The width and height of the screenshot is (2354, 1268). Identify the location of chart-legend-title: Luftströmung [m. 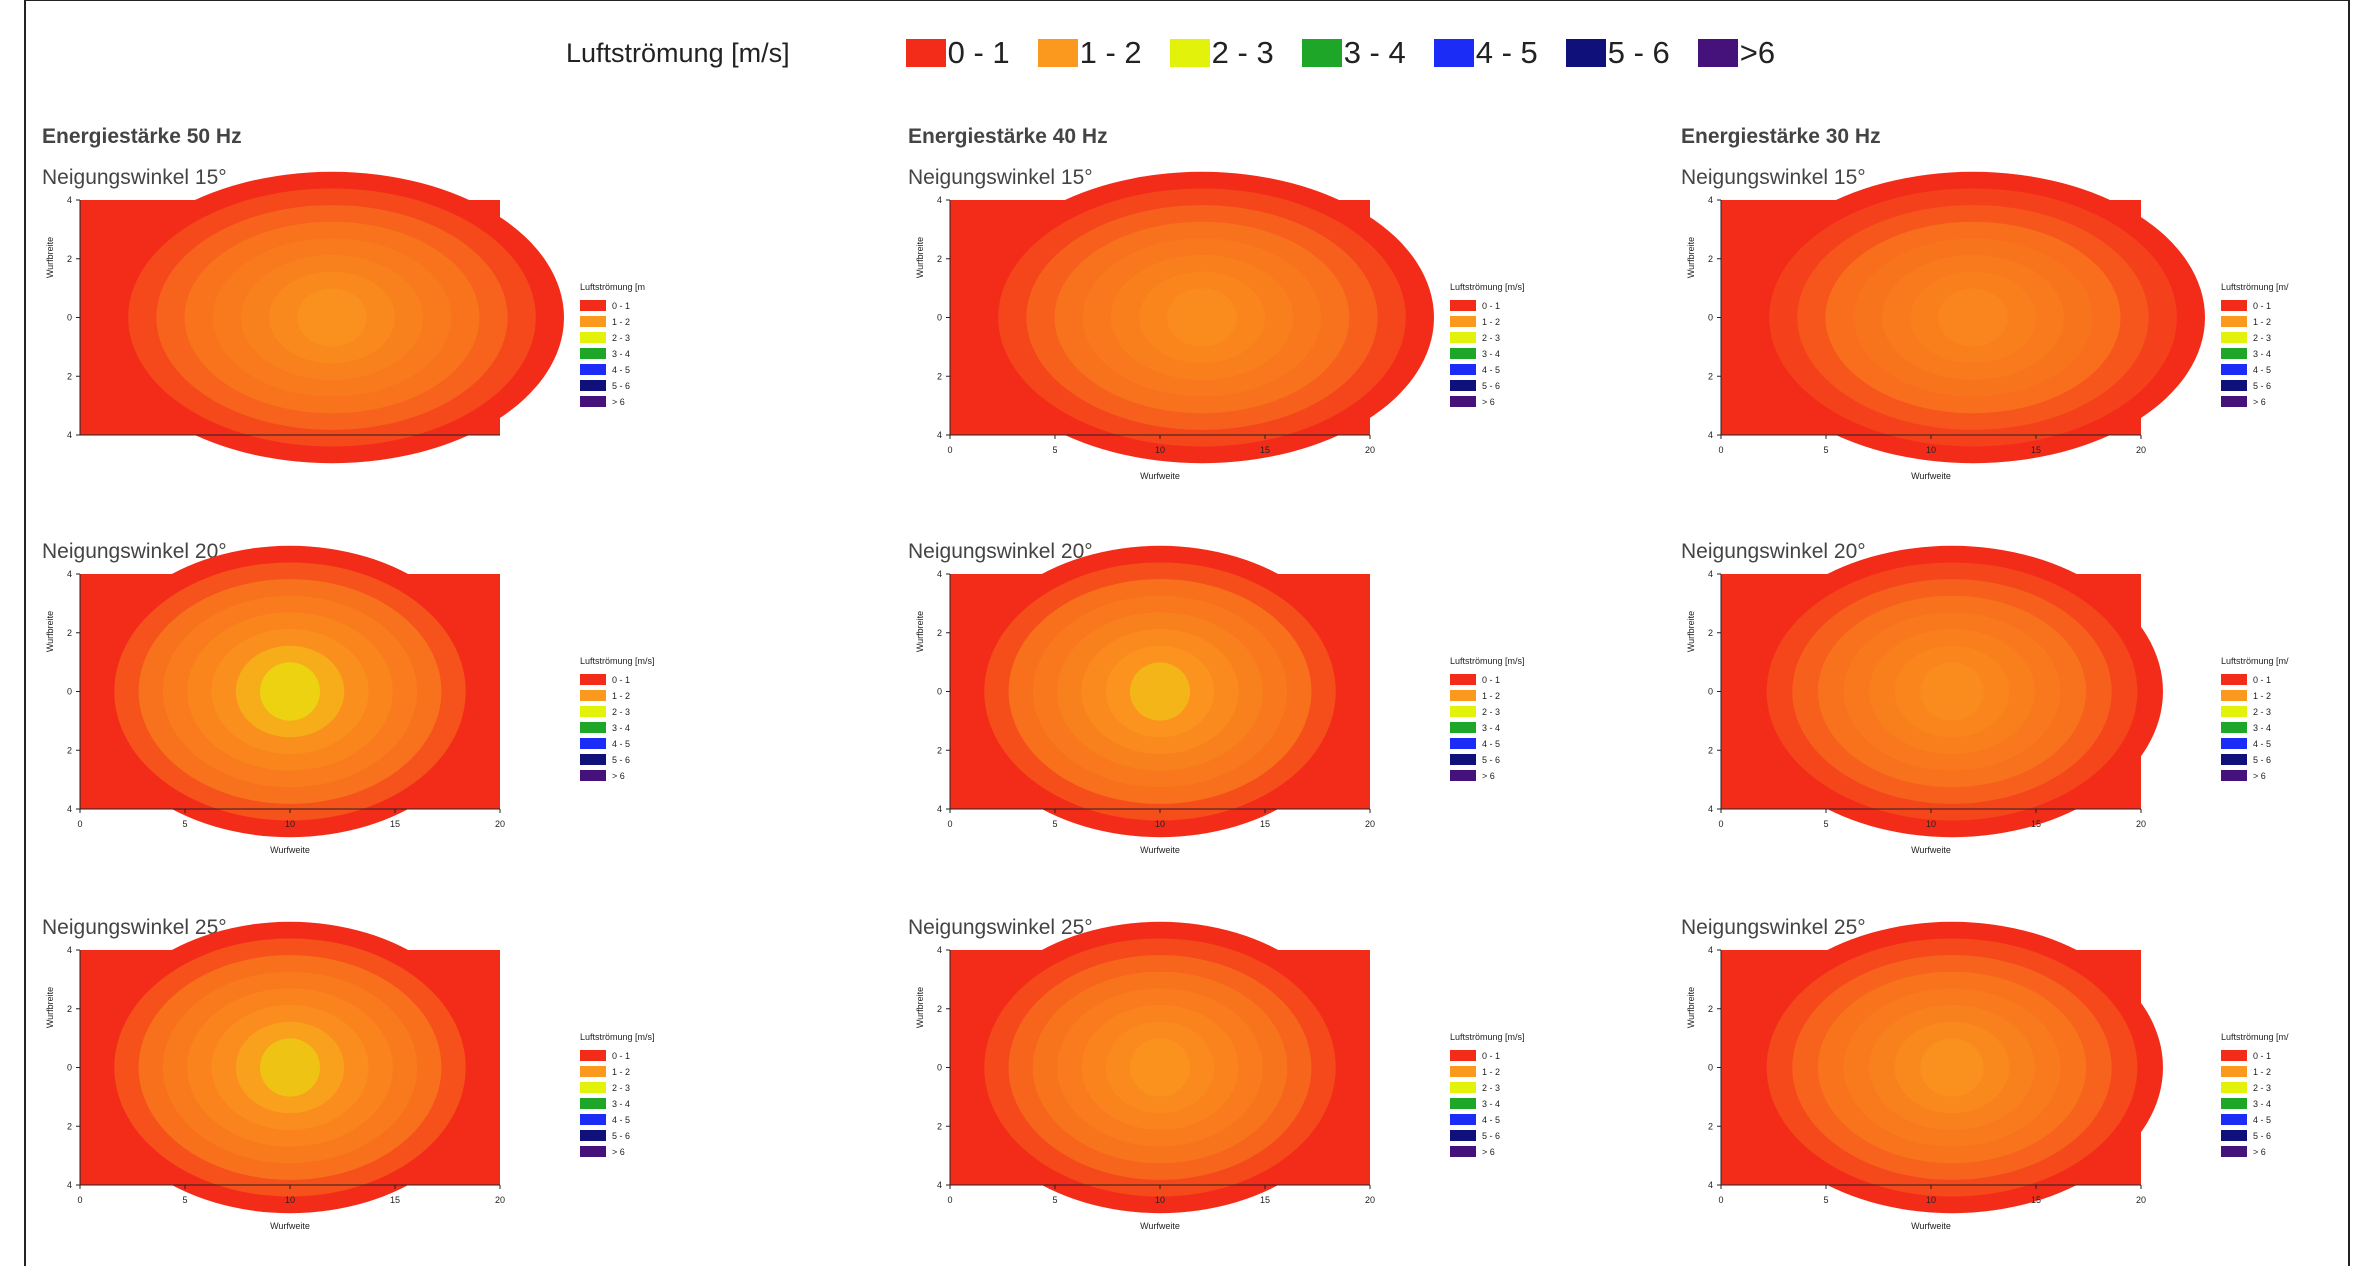
(612, 287).